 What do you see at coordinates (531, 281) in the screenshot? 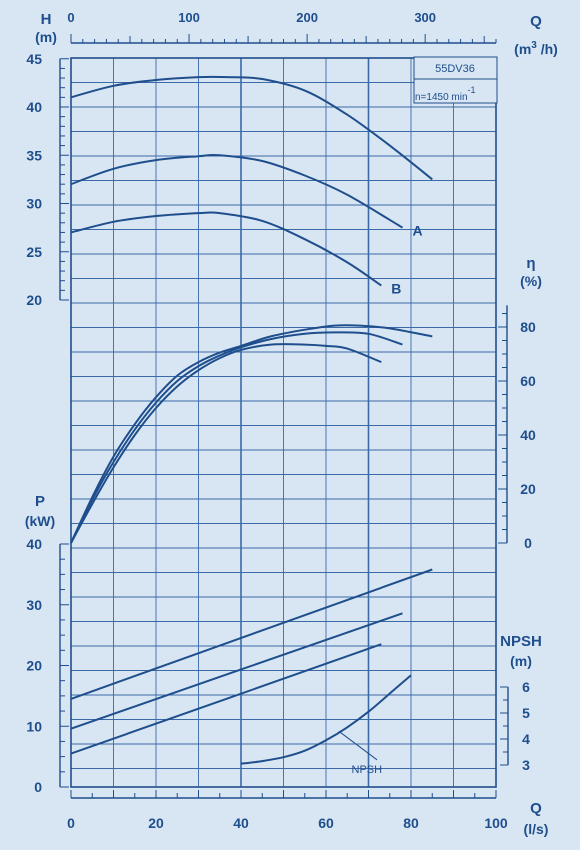
I see `efficiency-axis-unit: (%)` at bounding box center [531, 281].